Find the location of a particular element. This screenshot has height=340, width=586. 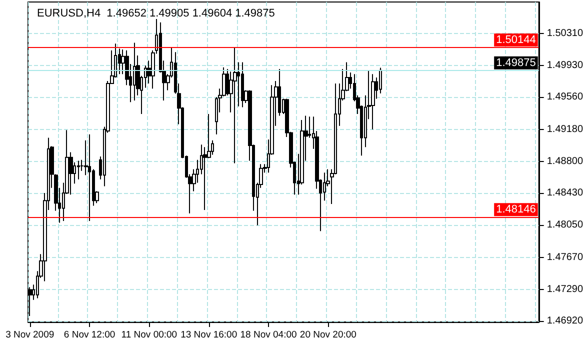

x-tick-label: 11 Nov 00:00 is located at coordinates (149, 335).